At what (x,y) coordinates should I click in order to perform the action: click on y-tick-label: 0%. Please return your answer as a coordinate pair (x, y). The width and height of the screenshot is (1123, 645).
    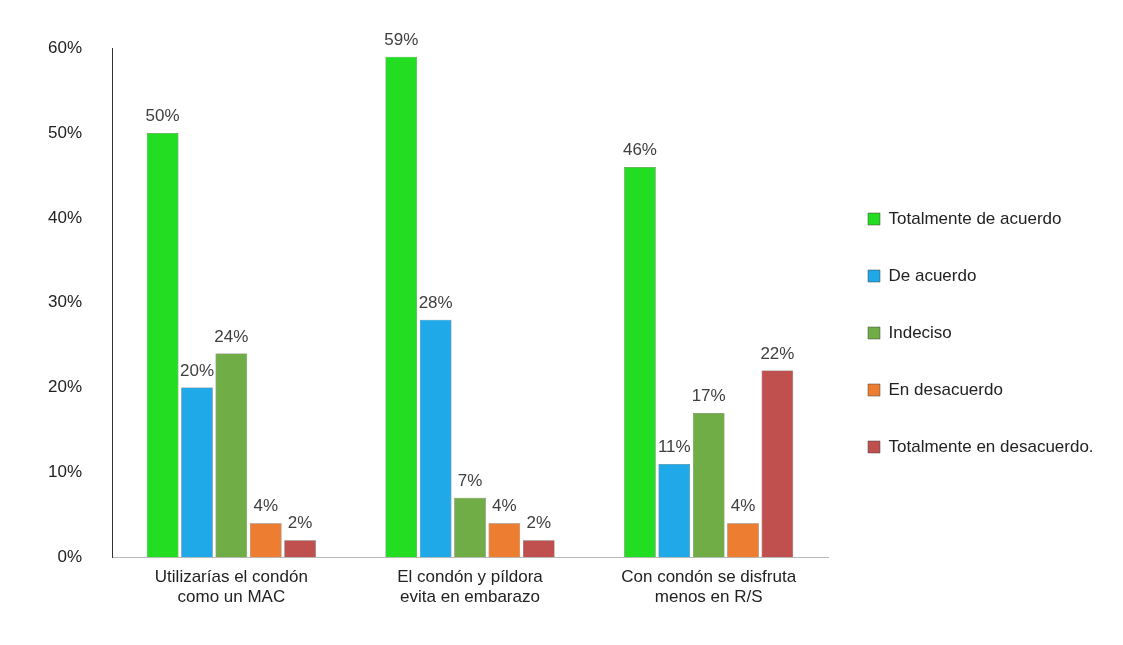
    Looking at the image, I should click on (70, 556).